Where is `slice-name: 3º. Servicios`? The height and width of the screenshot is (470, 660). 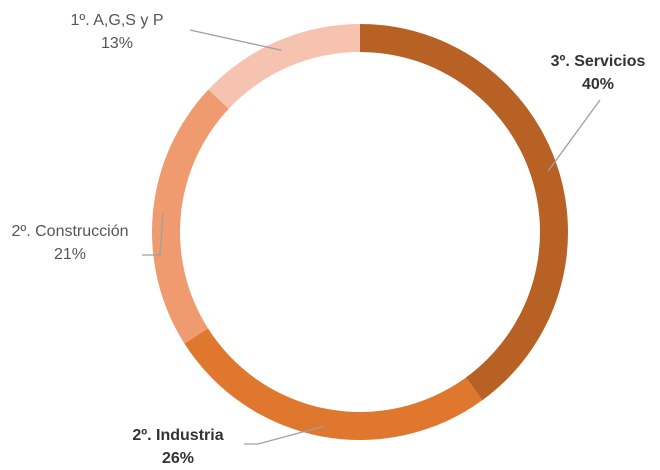
slice-name: 3º. Servicios is located at coordinates (598, 61).